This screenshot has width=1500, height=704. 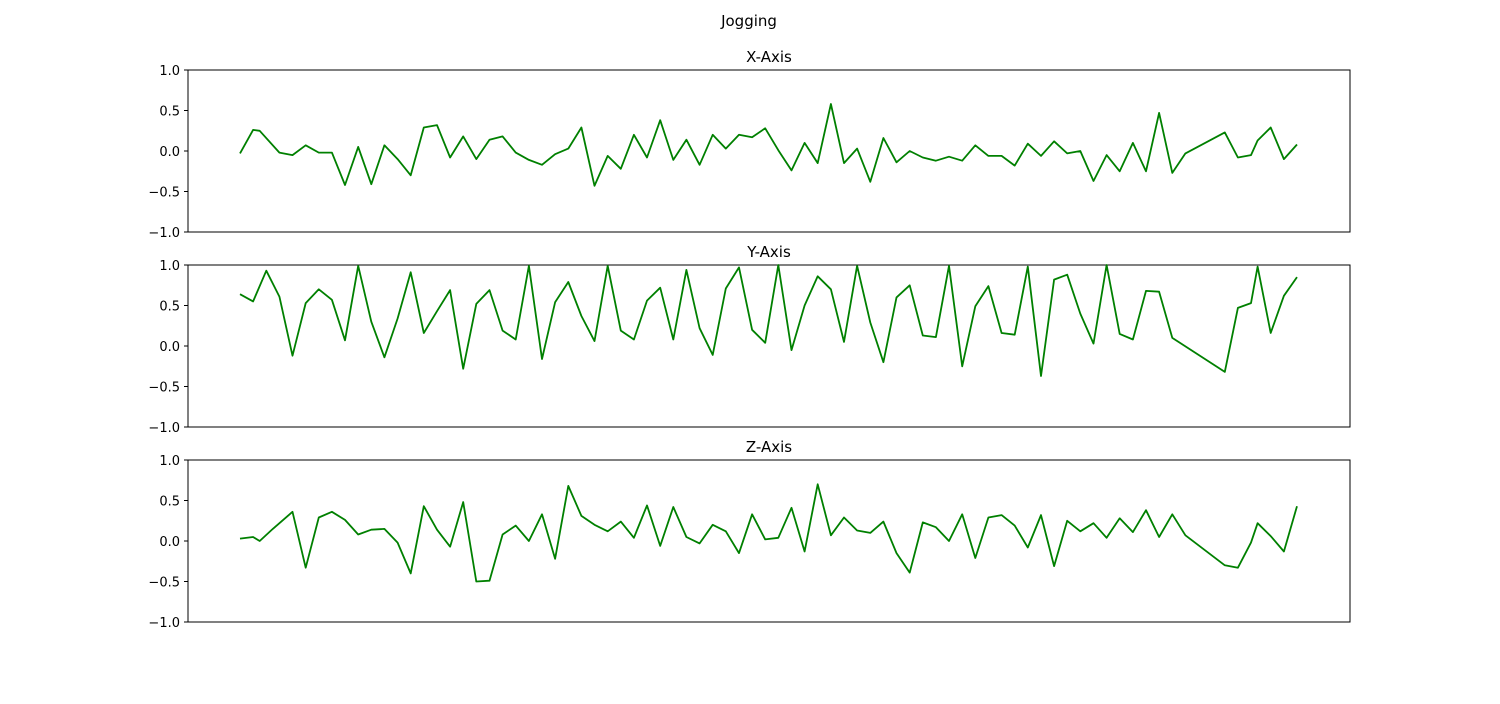 I want to click on x-axis-ytick-label: −1.0, so click(x=164, y=233).